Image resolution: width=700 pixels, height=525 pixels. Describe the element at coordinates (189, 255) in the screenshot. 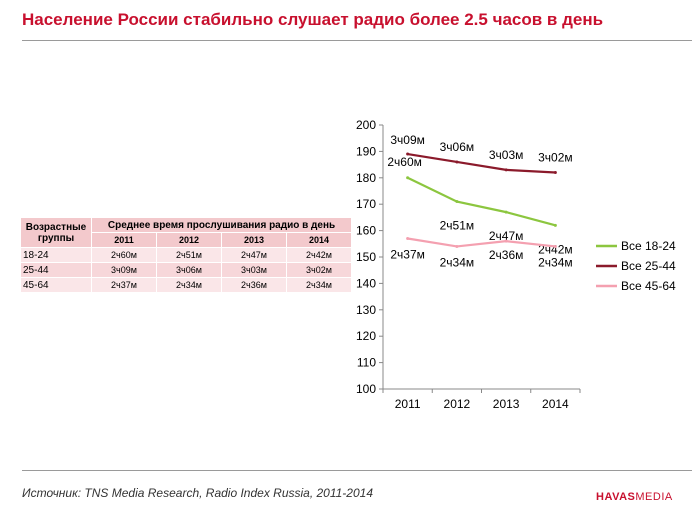

I see `value-cell: 2ч51м` at that location.